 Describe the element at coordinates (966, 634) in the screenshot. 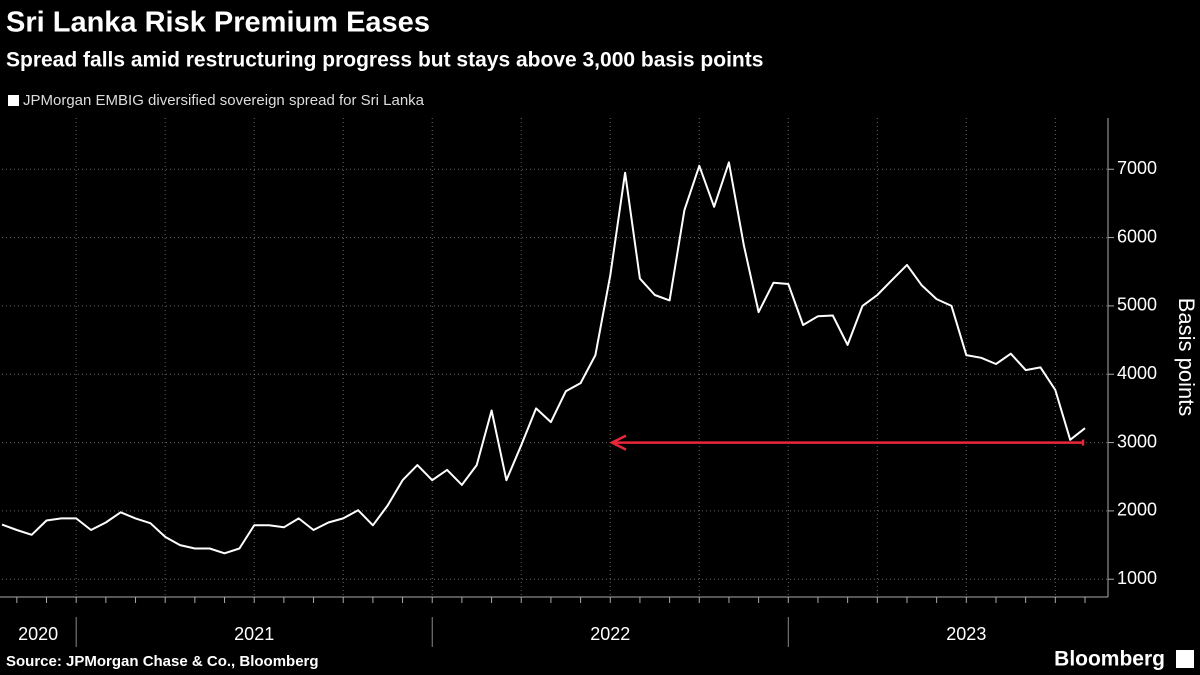

I see `x-tick-label: 2023` at that location.